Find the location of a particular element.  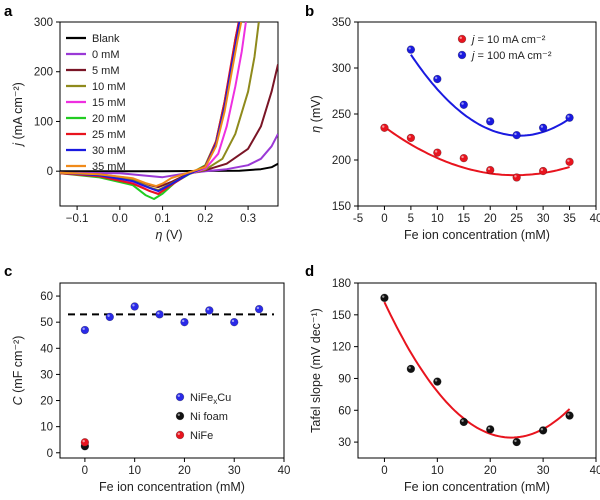

data-point-c-0-7-highlight is located at coordinates (258, 308).